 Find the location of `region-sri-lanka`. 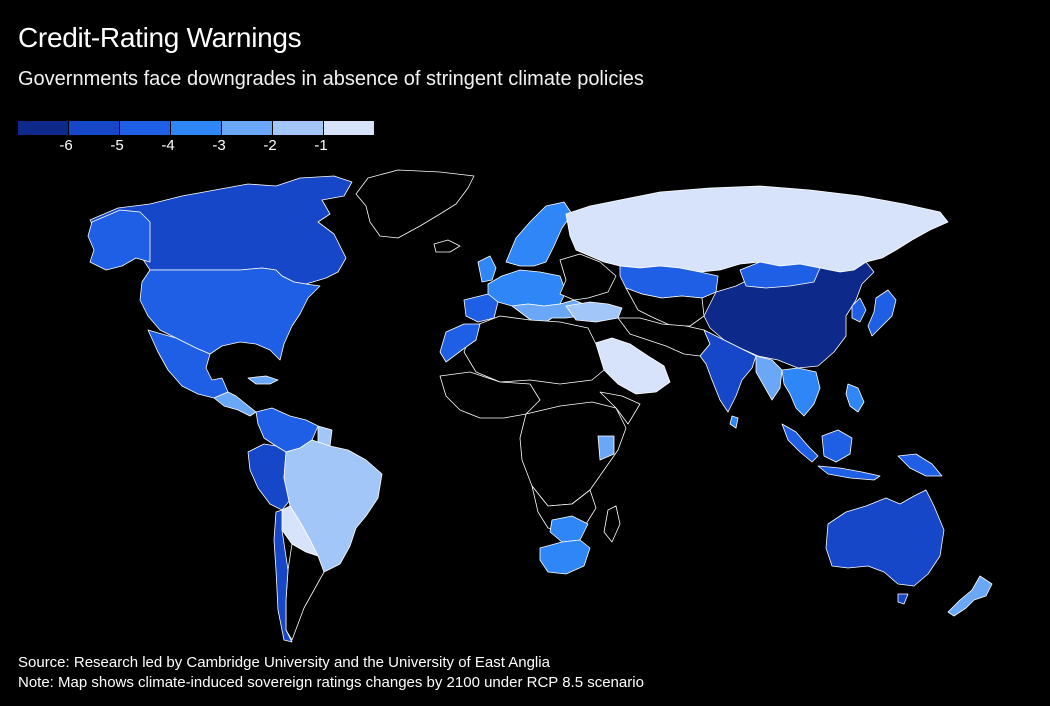

region-sri-lanka is located at coordinates (734, 422).